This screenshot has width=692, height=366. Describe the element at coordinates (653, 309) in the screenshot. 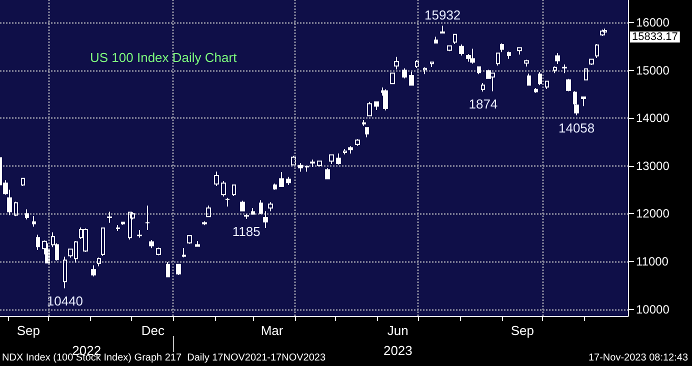

I see `y-tick-label: 10000` at that location.